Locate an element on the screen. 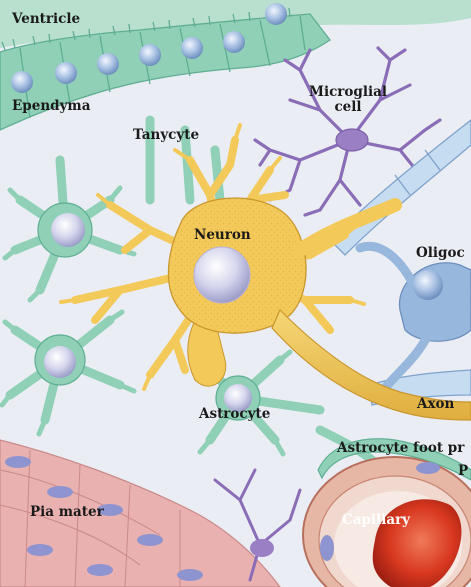 This screenshot has width=471, height=587. astrocyte-nuclei is located at coordinates (148, 312).